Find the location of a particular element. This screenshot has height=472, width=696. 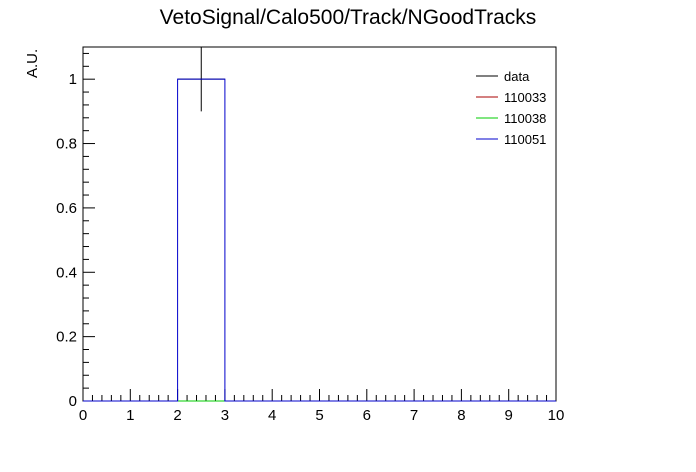

x-tick-label: 6 is located at coordinates (367, 415).